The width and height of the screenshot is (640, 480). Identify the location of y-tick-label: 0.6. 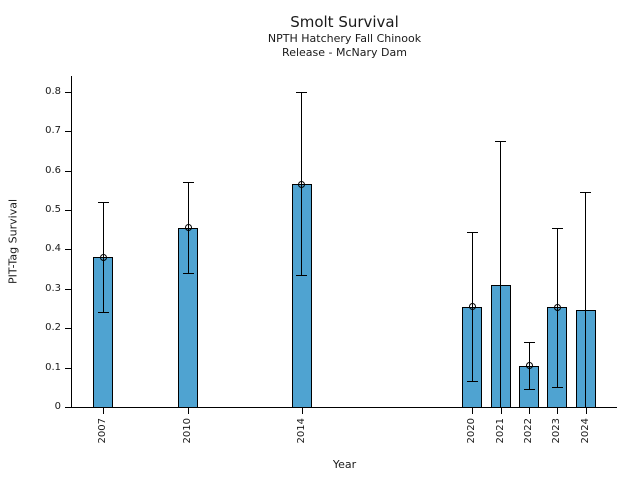
(53, 170).